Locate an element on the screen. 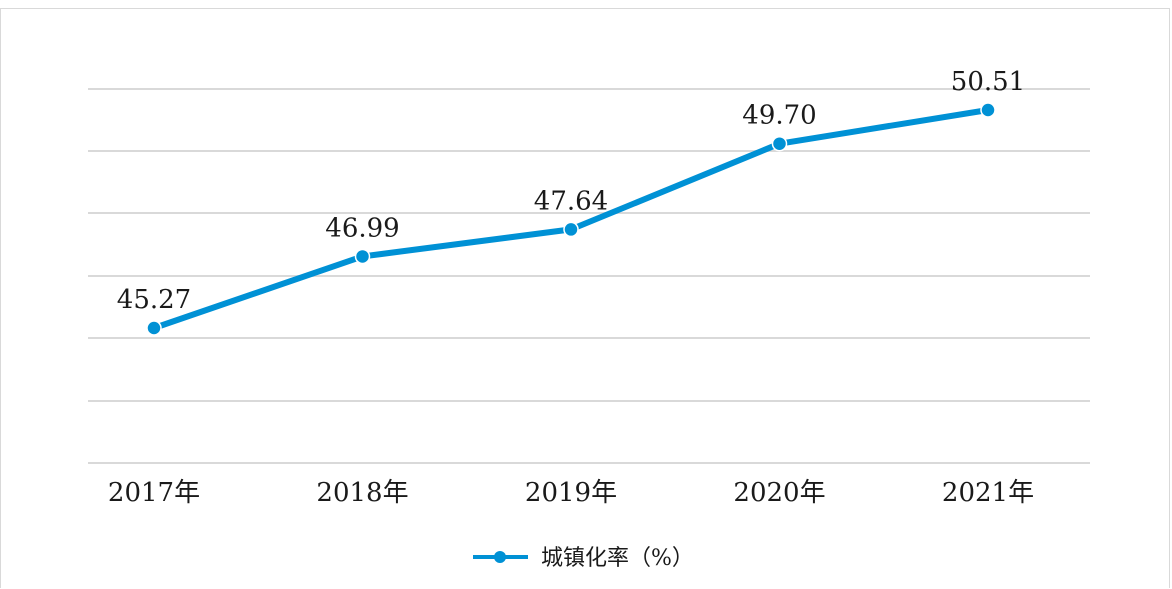  data-label: 46.99 is located at coordinates (362, 228).